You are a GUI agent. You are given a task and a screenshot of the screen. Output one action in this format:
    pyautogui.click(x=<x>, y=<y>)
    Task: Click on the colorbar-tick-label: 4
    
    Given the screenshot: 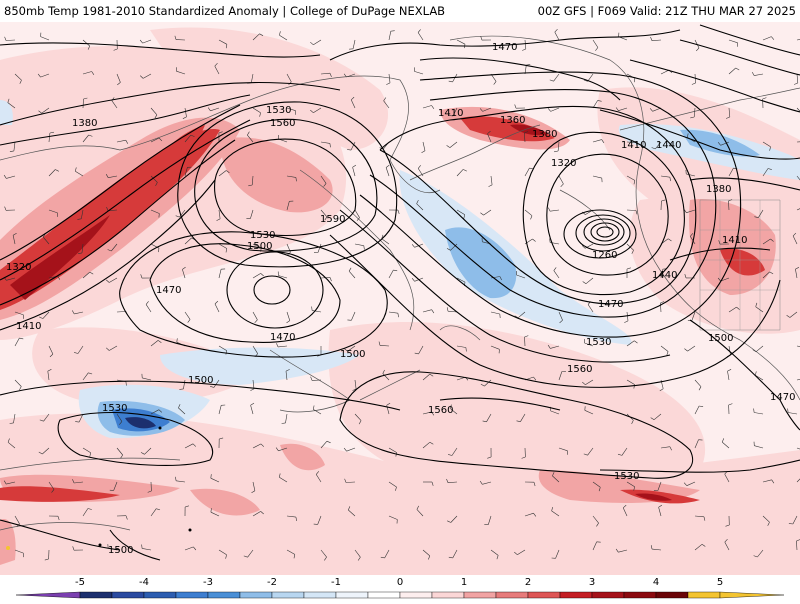 What is the action you would take?
    pyautogui.click(x=656, y=582)
    